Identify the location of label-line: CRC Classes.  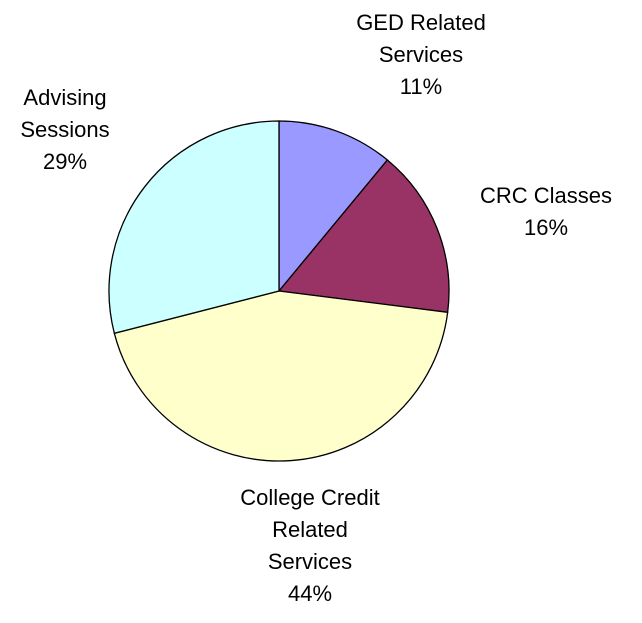
(546, 195).